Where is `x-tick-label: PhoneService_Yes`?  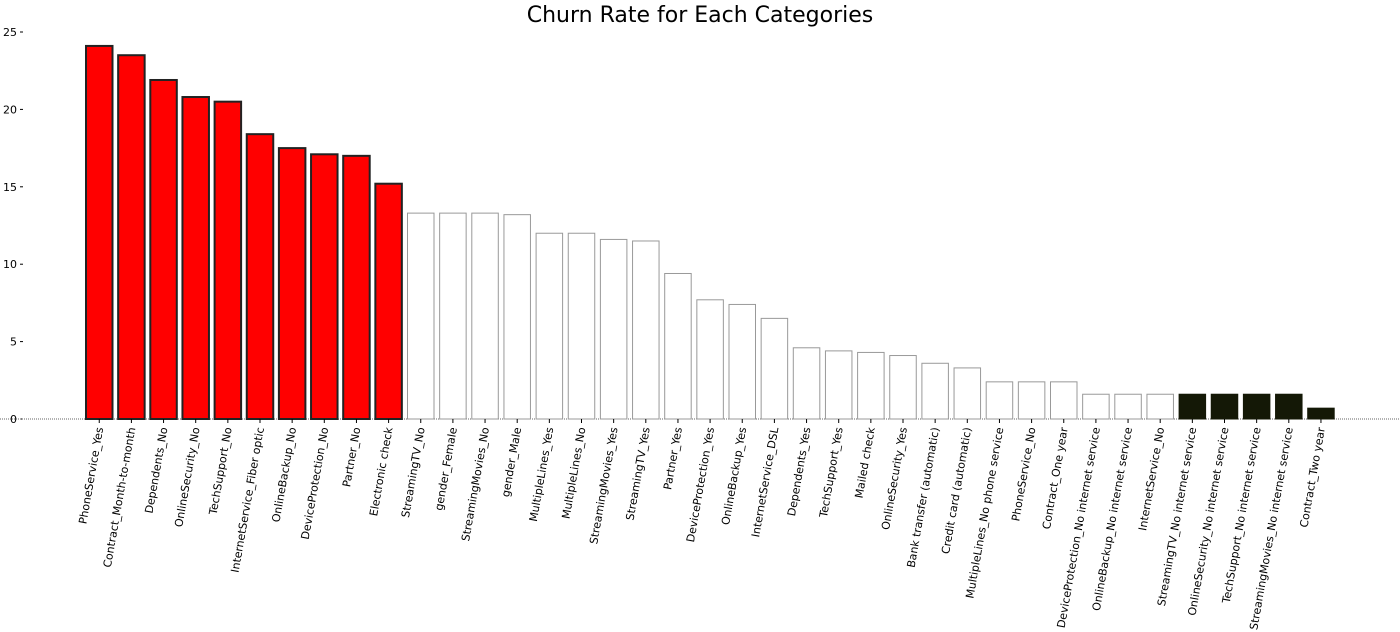 x-tick-label: PhoneService_Yes is located at coordinates (91, 475).